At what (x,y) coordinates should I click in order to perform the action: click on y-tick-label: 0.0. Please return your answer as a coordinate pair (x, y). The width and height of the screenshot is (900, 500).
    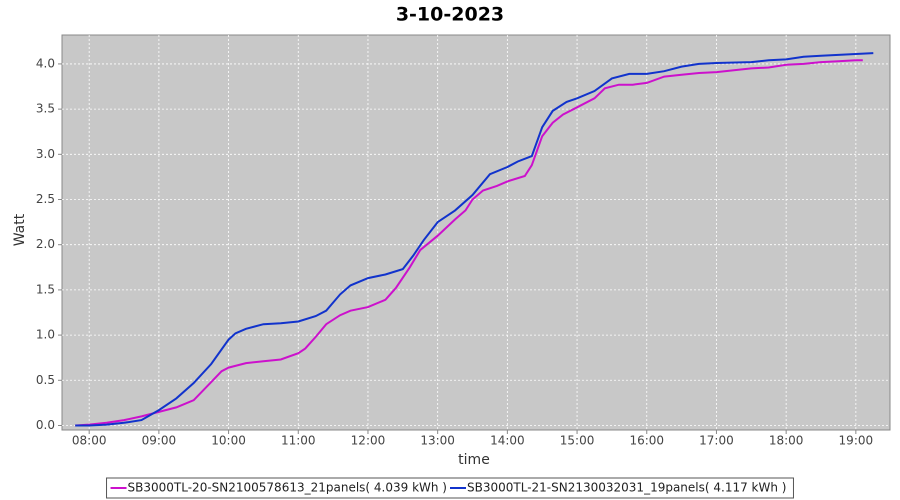
    Looking at the image, I should click on (45, 425).